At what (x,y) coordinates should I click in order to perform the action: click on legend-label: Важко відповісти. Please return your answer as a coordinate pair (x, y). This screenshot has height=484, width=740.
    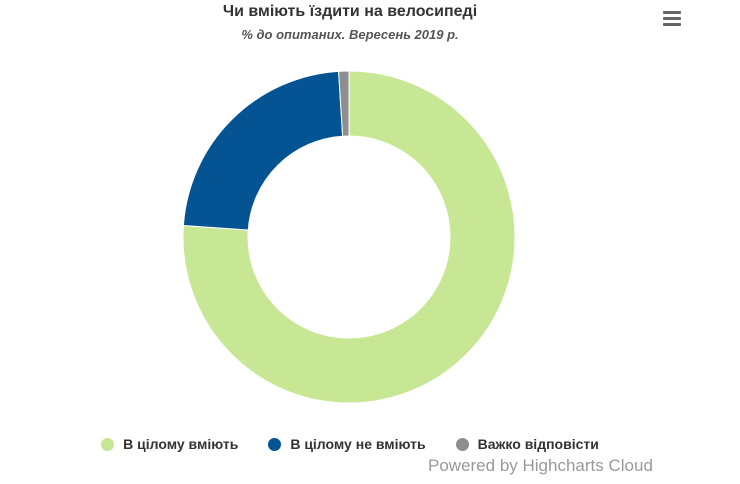
    Looking at the image, I should click on (538, 444).